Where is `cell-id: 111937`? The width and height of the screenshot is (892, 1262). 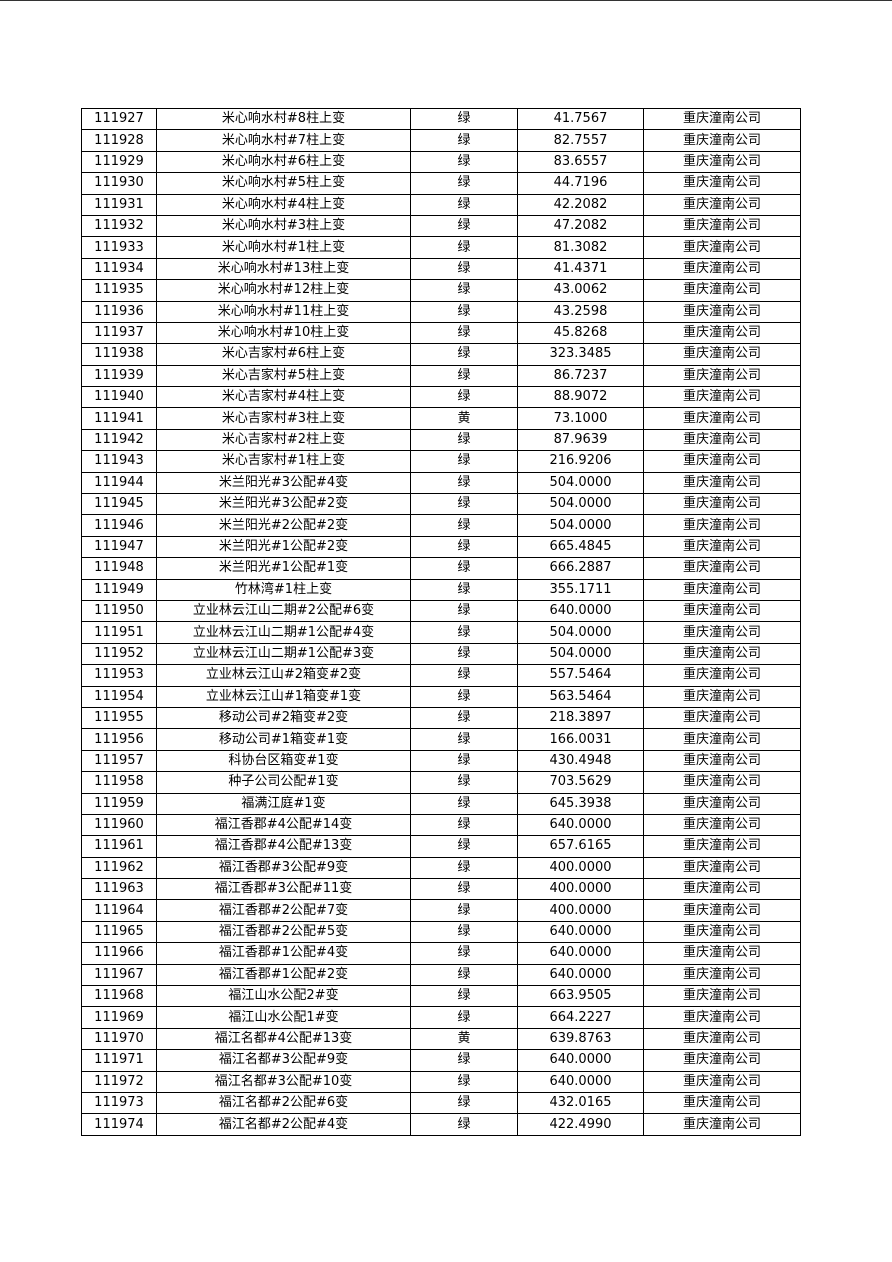
cell-id: 111937 is located at coordinates (119, 333).